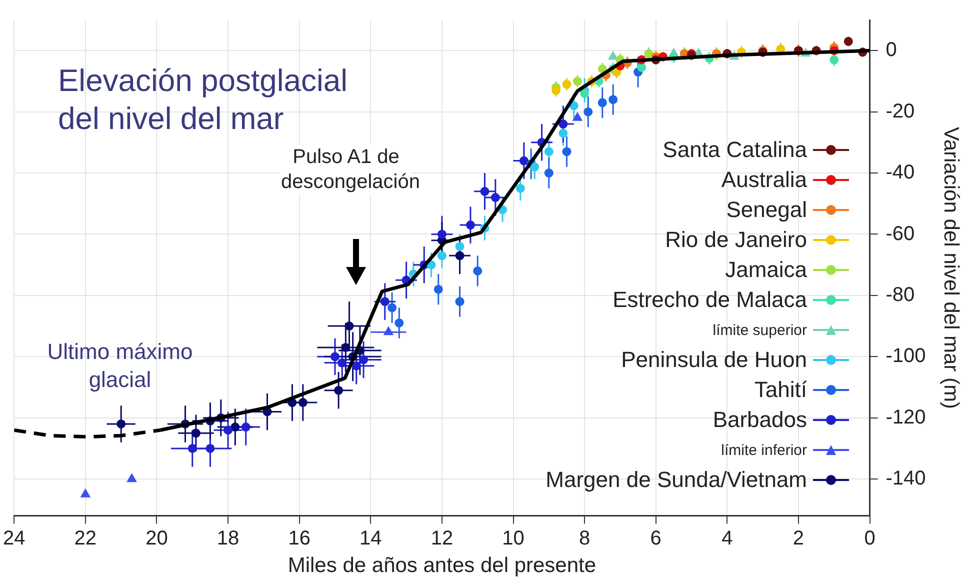 This screenshot has width=971, height=583. I want to click on y-tick-label: -80, so click(900, 295).